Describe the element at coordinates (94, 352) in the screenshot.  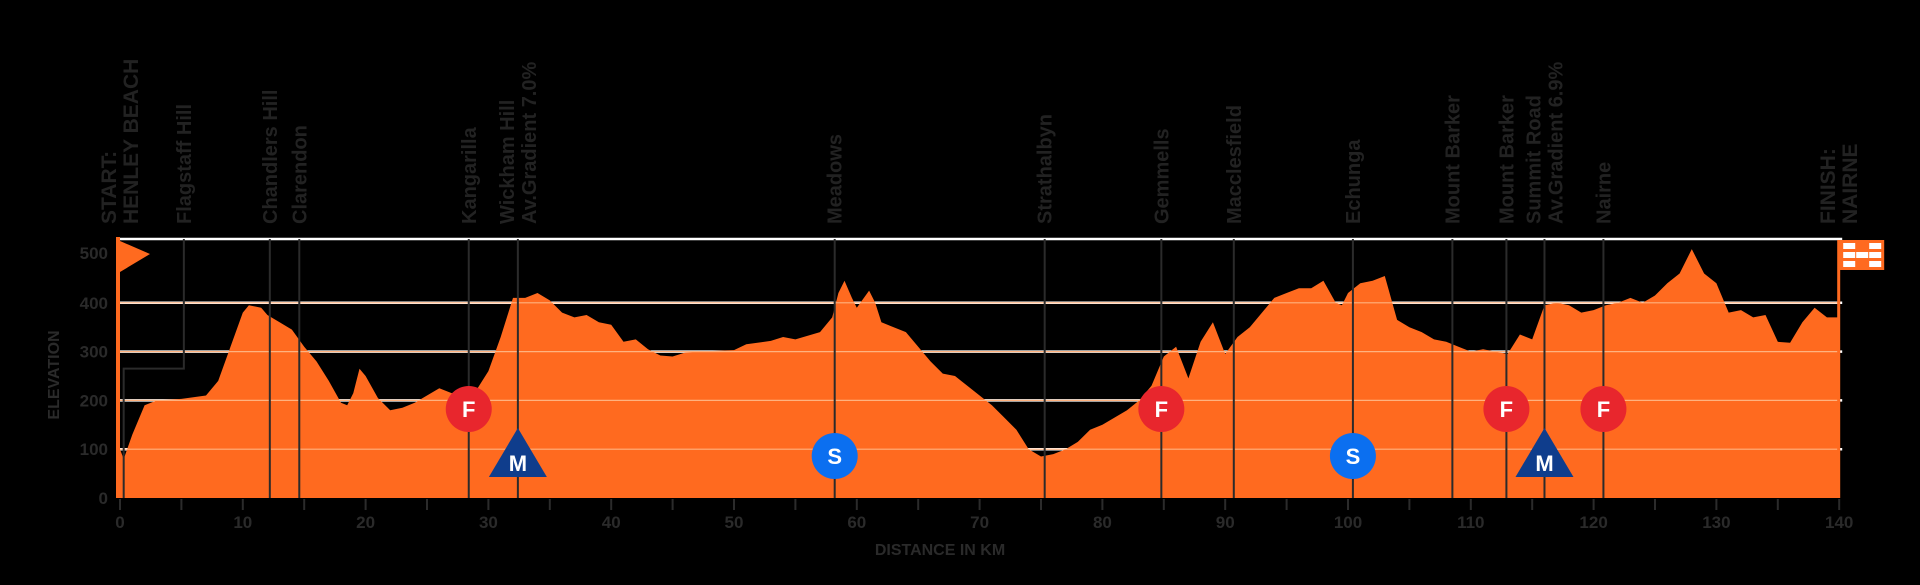
I see `y-tick-label: 300` at that location.